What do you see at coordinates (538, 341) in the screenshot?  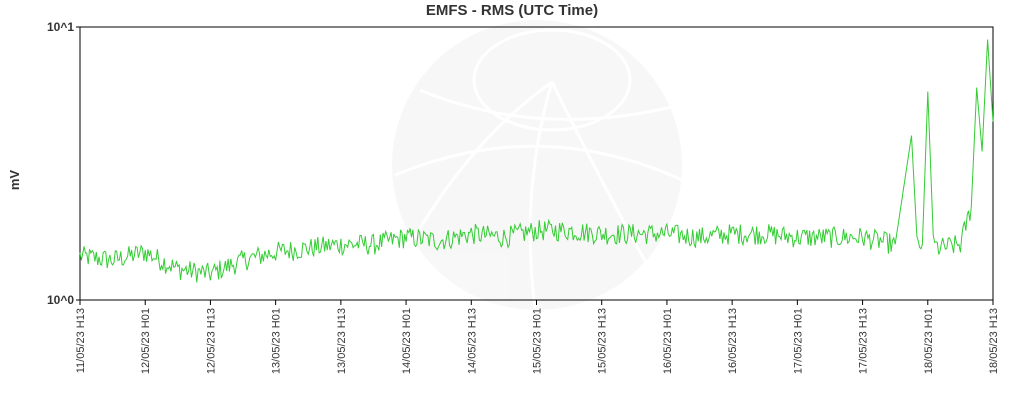 I see `x-tick-label: 15/05/23 H01` at bounding box center [538, 341].